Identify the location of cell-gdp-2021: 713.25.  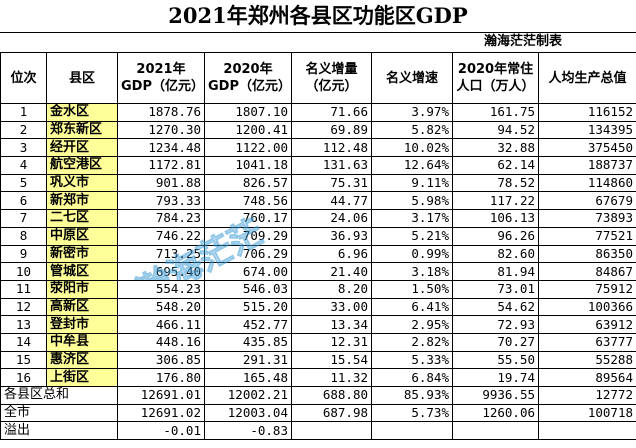
(161, 254).